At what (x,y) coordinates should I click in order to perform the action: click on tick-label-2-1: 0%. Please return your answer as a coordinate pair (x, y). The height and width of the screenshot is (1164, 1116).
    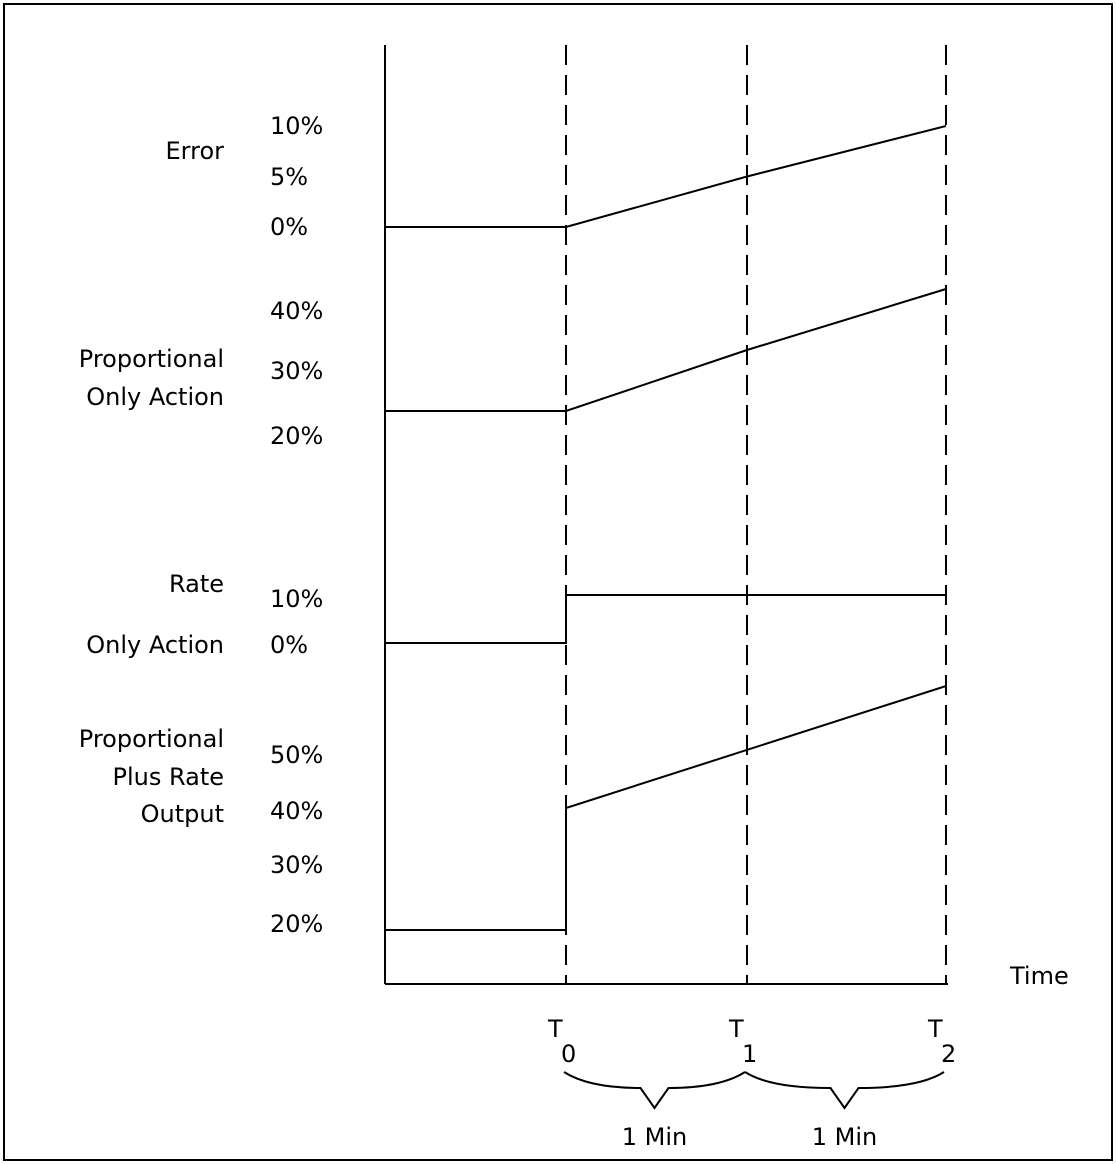
    Looking at the image, I should click on (289, 645).